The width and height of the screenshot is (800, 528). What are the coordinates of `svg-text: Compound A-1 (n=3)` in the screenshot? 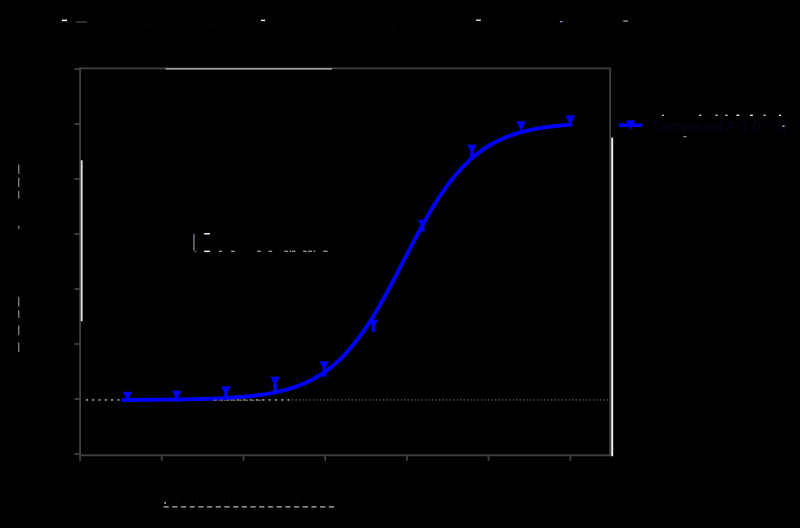 It's located at (719, 127).